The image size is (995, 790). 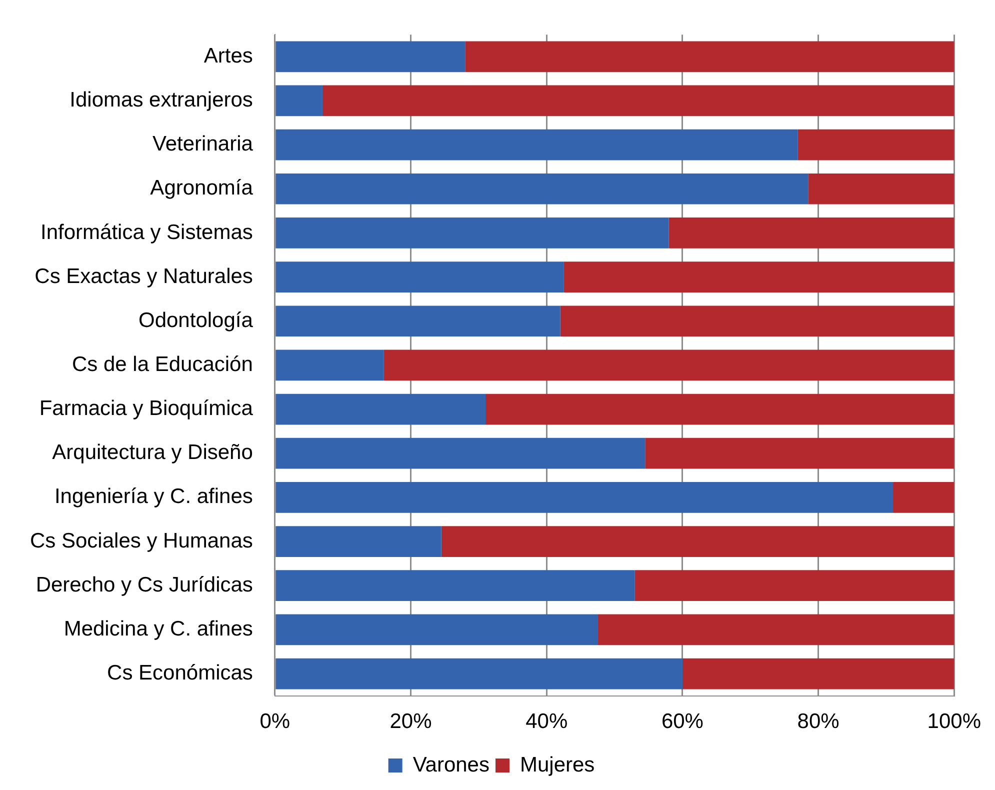 I want to click on y-tick-label: Cs Exactas y Naturales, so click(x=143, y=276).